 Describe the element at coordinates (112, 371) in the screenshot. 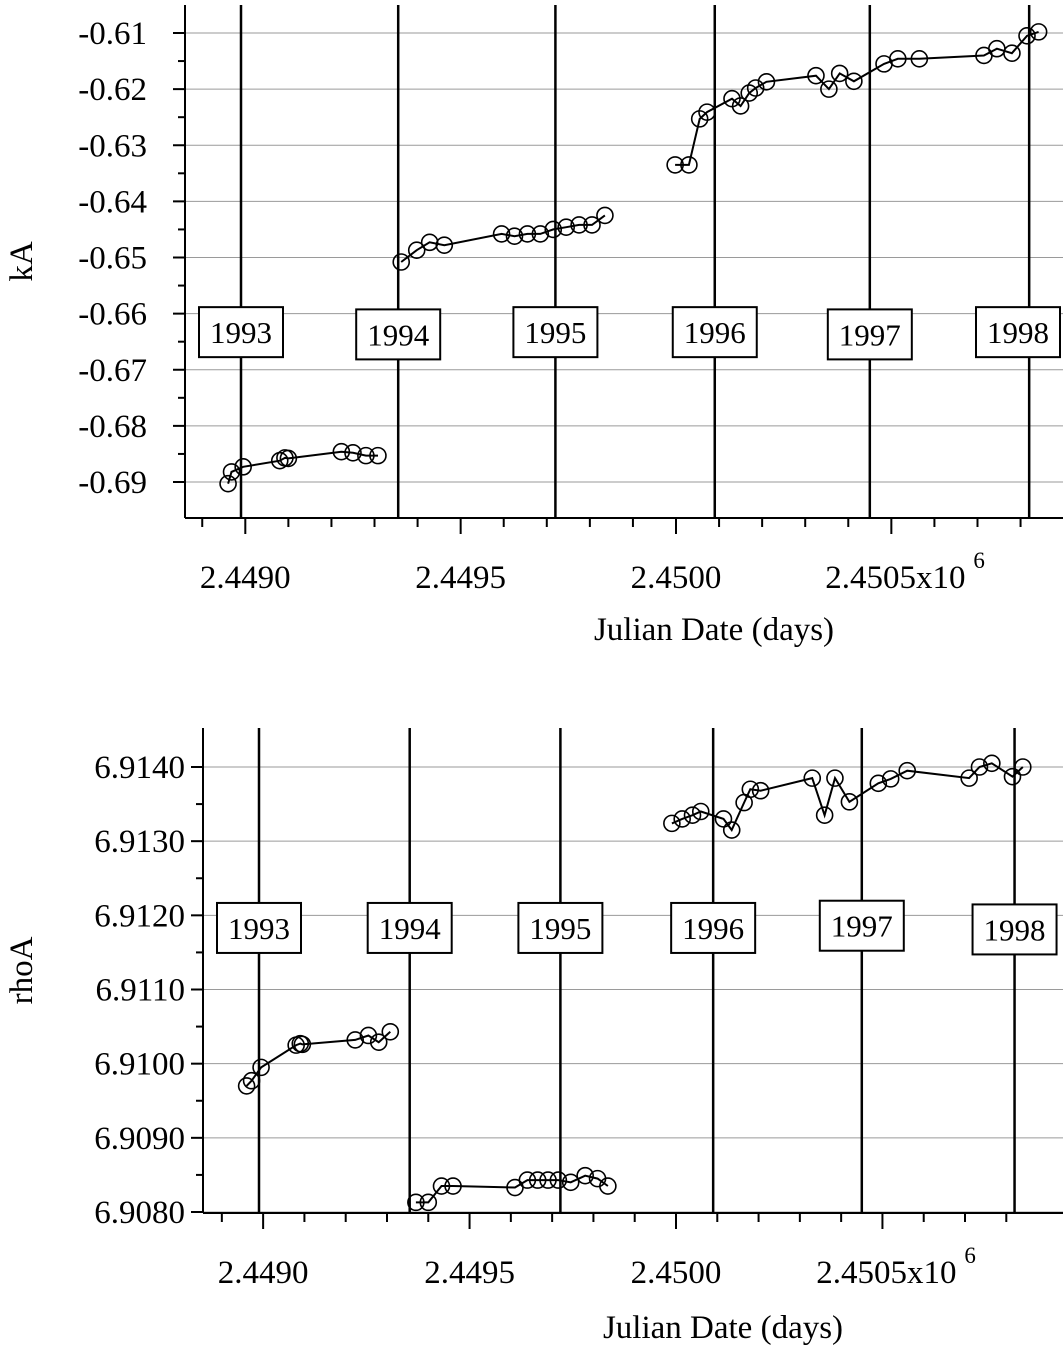

I see `y-tick-label: -0.67` at that location.